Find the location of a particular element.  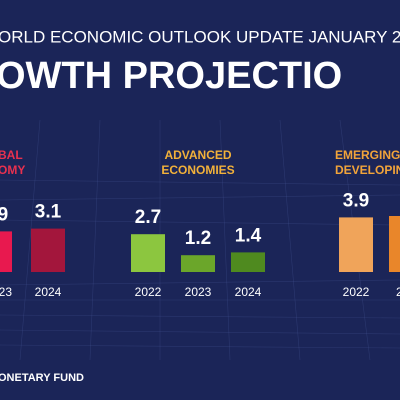

panel-title: ECONOMIES is located at coordinates (197, 170).